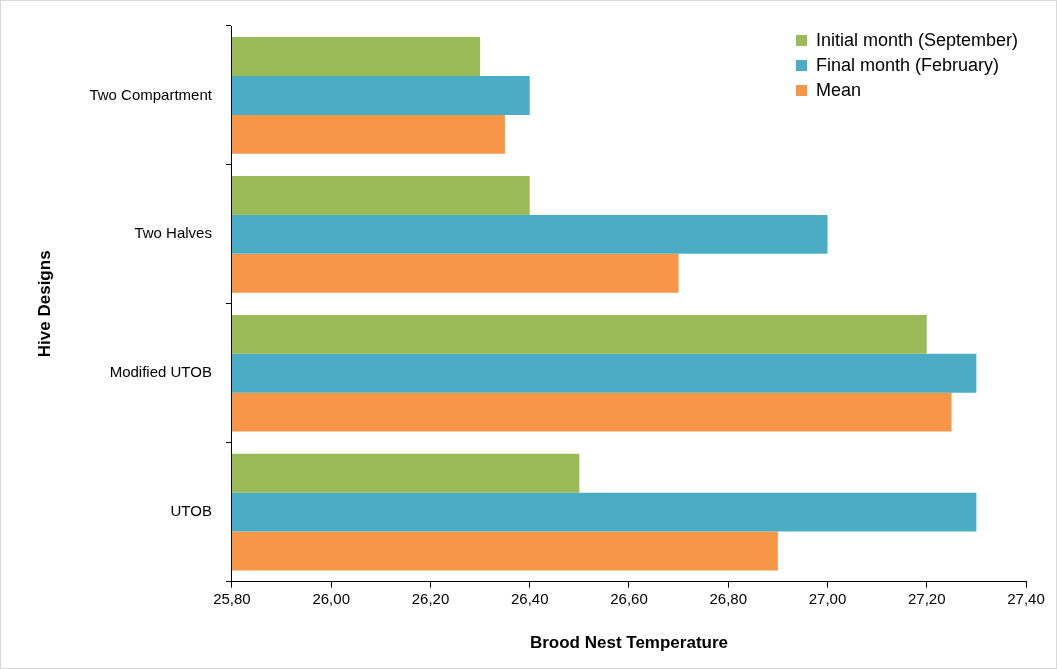  I want to click on legend-label: Initial month (September), so click(916, 40).